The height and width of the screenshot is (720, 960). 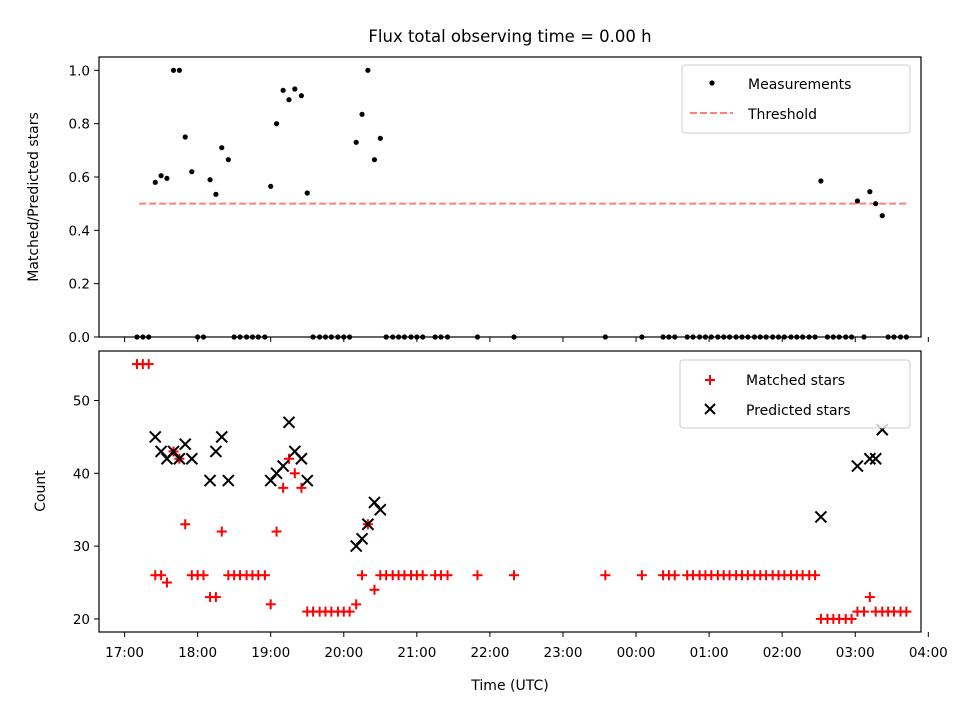 What do you see at coordinates (709, 653) in the screenshot?
I see `x-tick-label: 01:00` at bounding box center [709, 653].